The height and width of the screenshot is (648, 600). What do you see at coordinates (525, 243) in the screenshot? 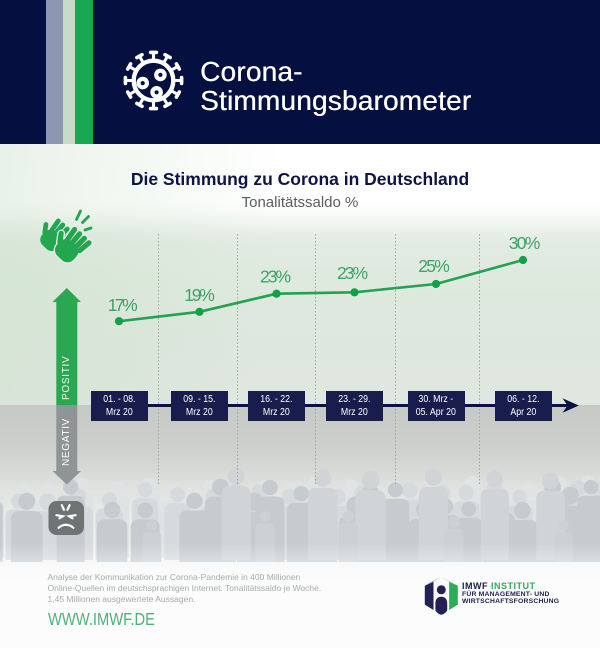
I see `svg-text: 30%` at bounding box center [525, 243].